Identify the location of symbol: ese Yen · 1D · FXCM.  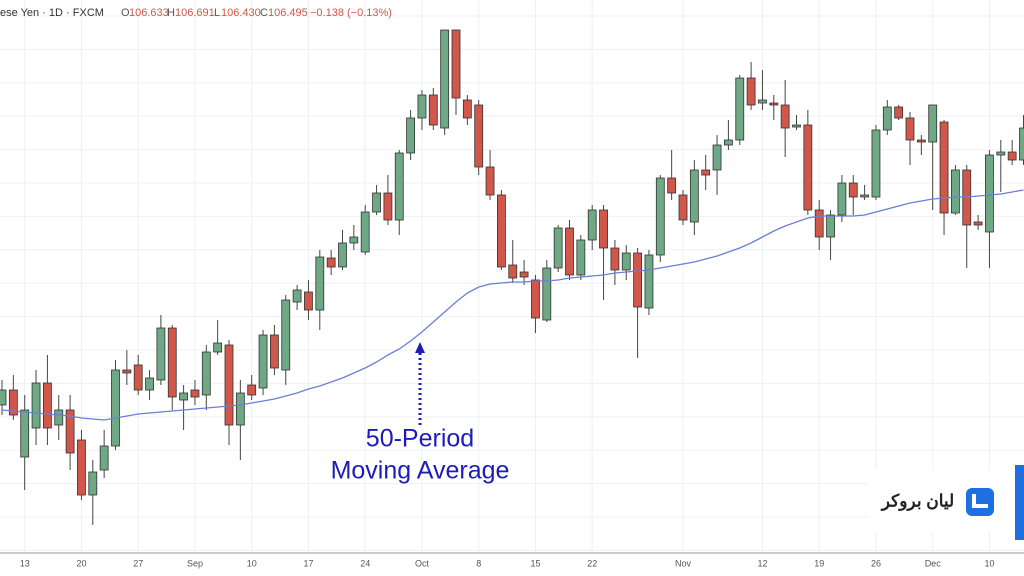
(52, 13).